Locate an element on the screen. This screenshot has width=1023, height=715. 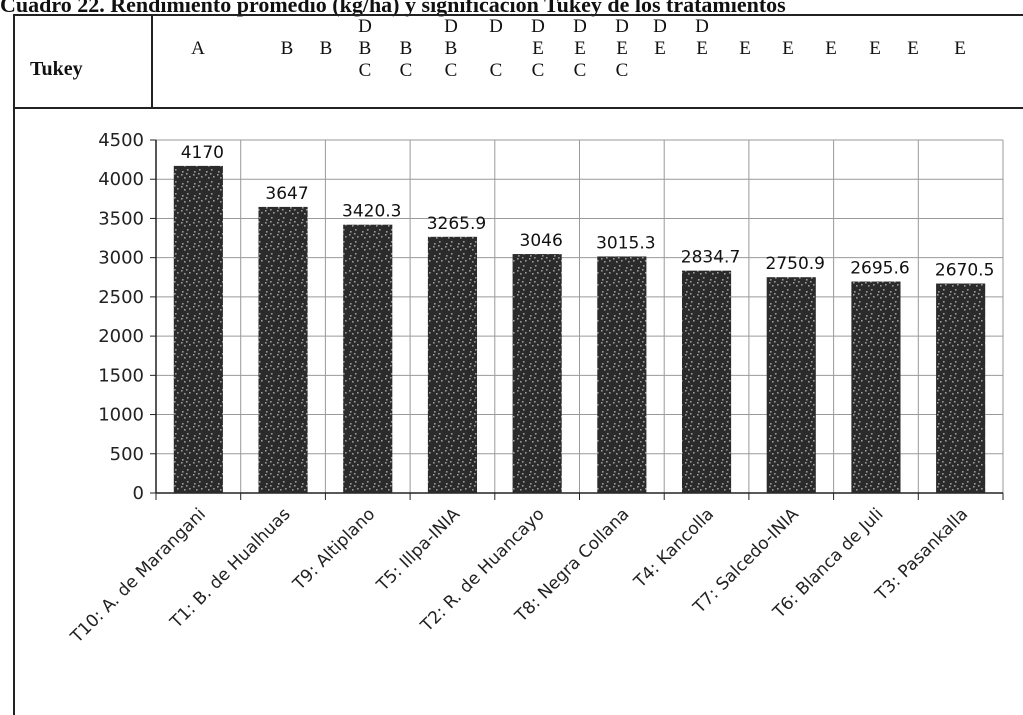
x-tick-label: T10: A. de Marangani is located at coordinates (137, 575).